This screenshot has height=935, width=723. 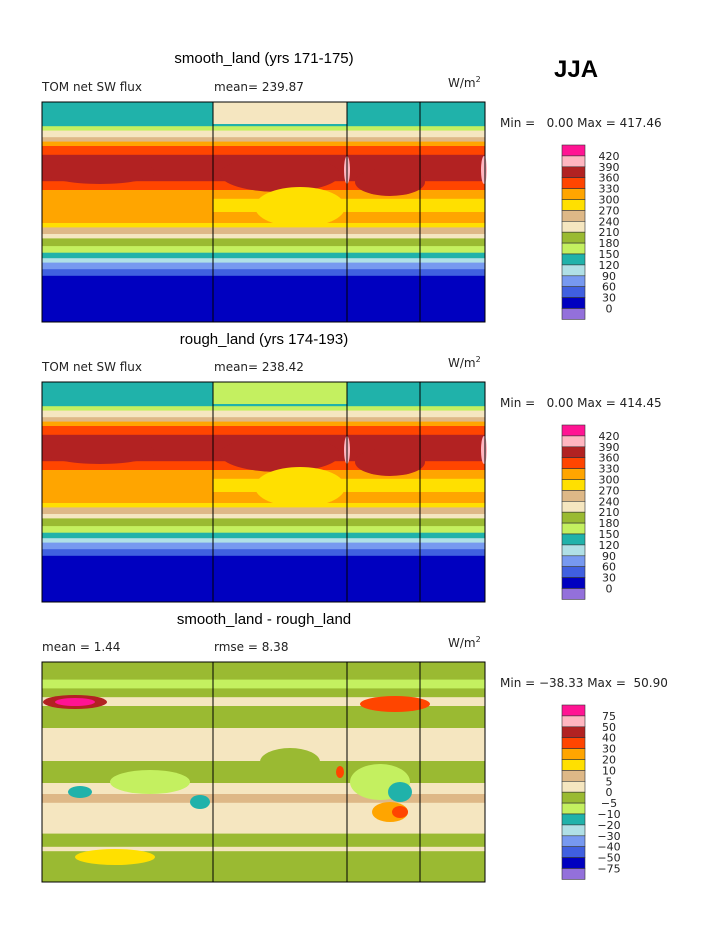 What do you see at coordinates (608, 869) in the screenshot?
I see `colorbar-tick-label: −75` at bounding box center [608, 869].